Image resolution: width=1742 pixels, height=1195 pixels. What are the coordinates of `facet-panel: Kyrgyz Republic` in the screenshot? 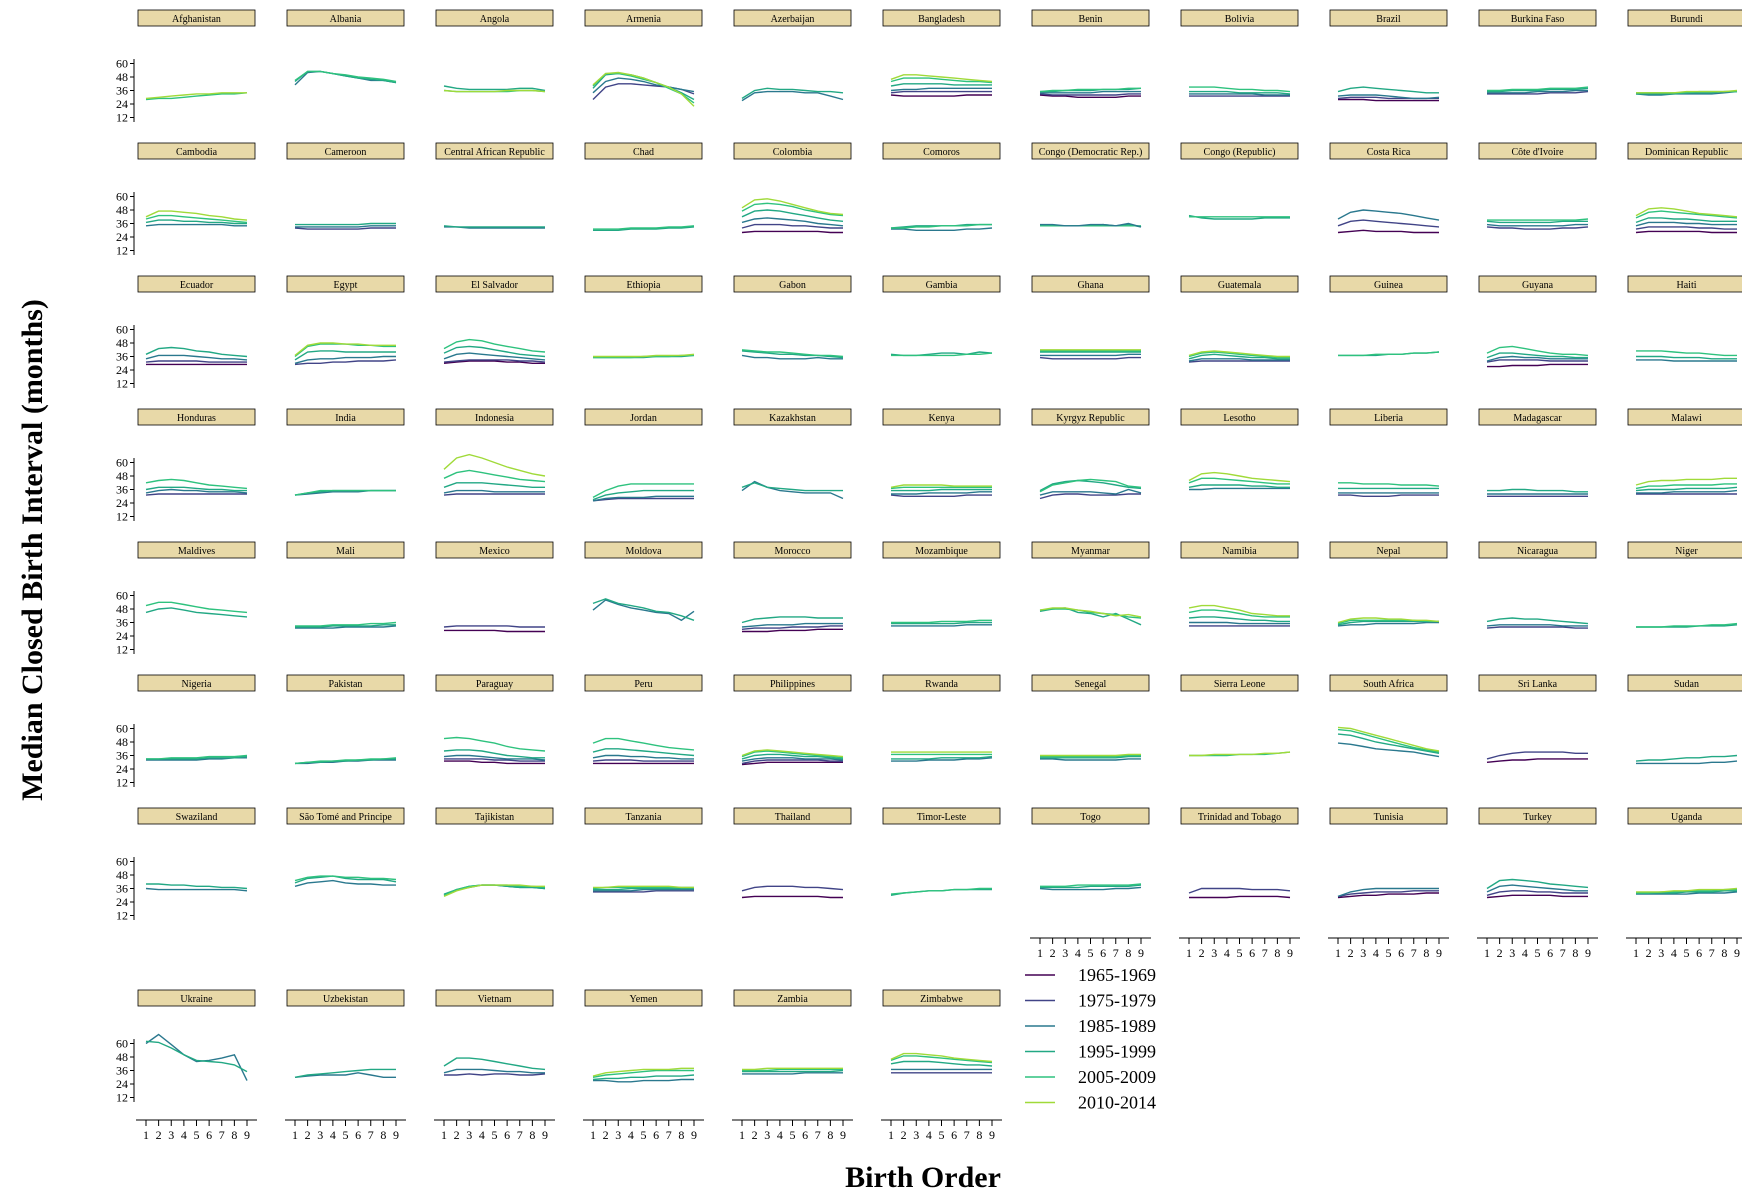 It's located at (1090, 454).